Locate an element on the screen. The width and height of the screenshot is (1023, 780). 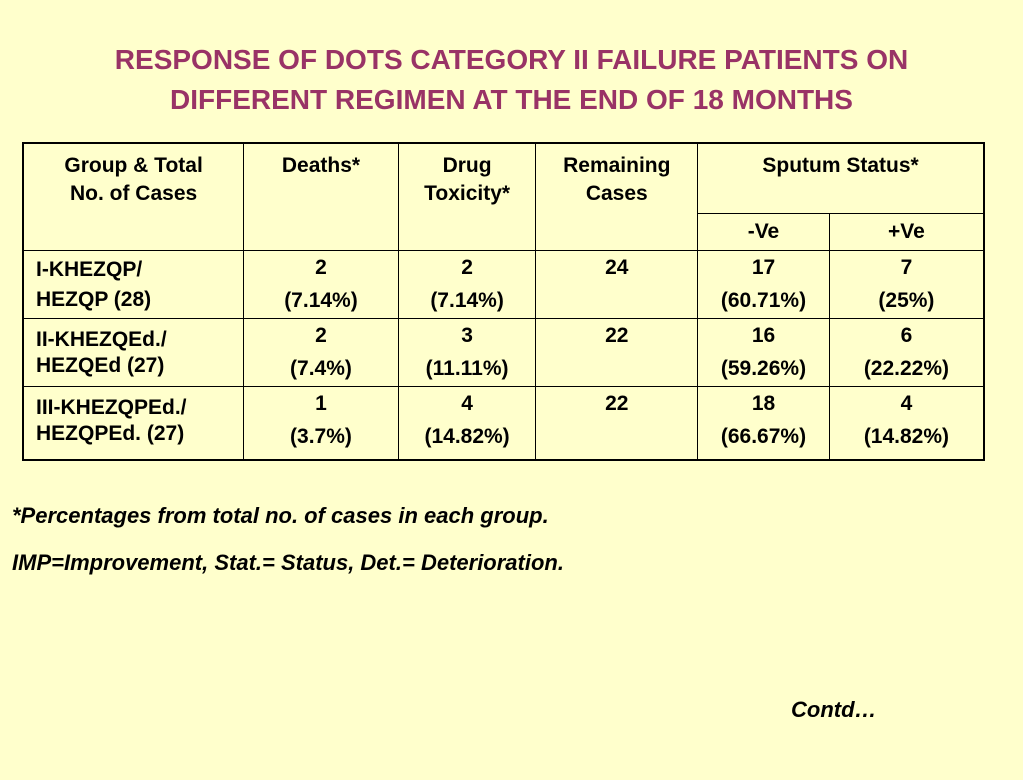
subheader-row: -Ve +Ve is located at coordinates (504, 231).